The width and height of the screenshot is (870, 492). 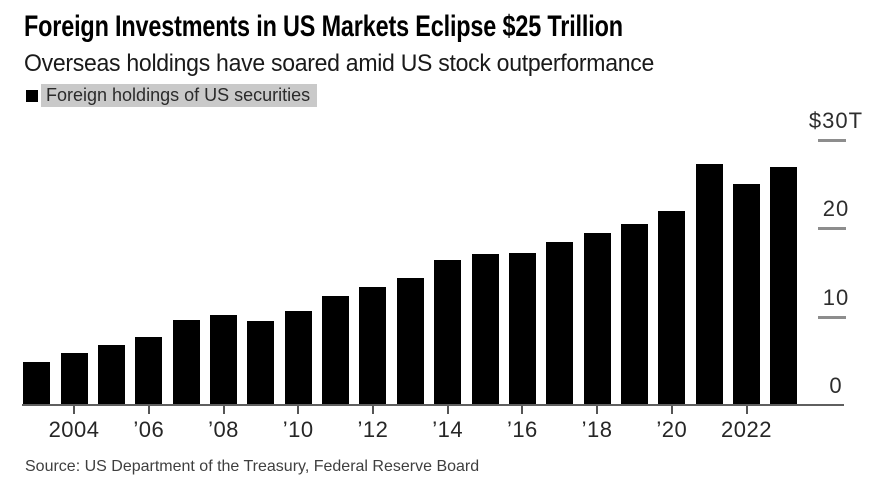 I want to click on bar-2008, so click(x=223, y=360).